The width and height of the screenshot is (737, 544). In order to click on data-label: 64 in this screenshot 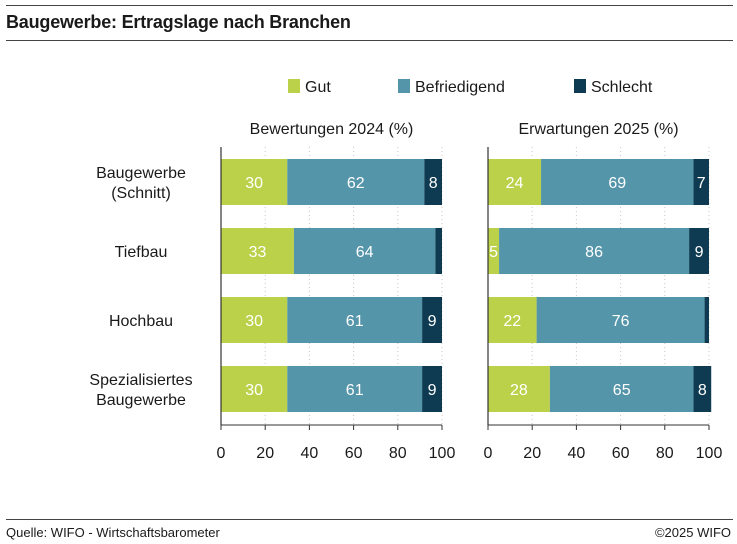, I will do `click(365, 252)`.